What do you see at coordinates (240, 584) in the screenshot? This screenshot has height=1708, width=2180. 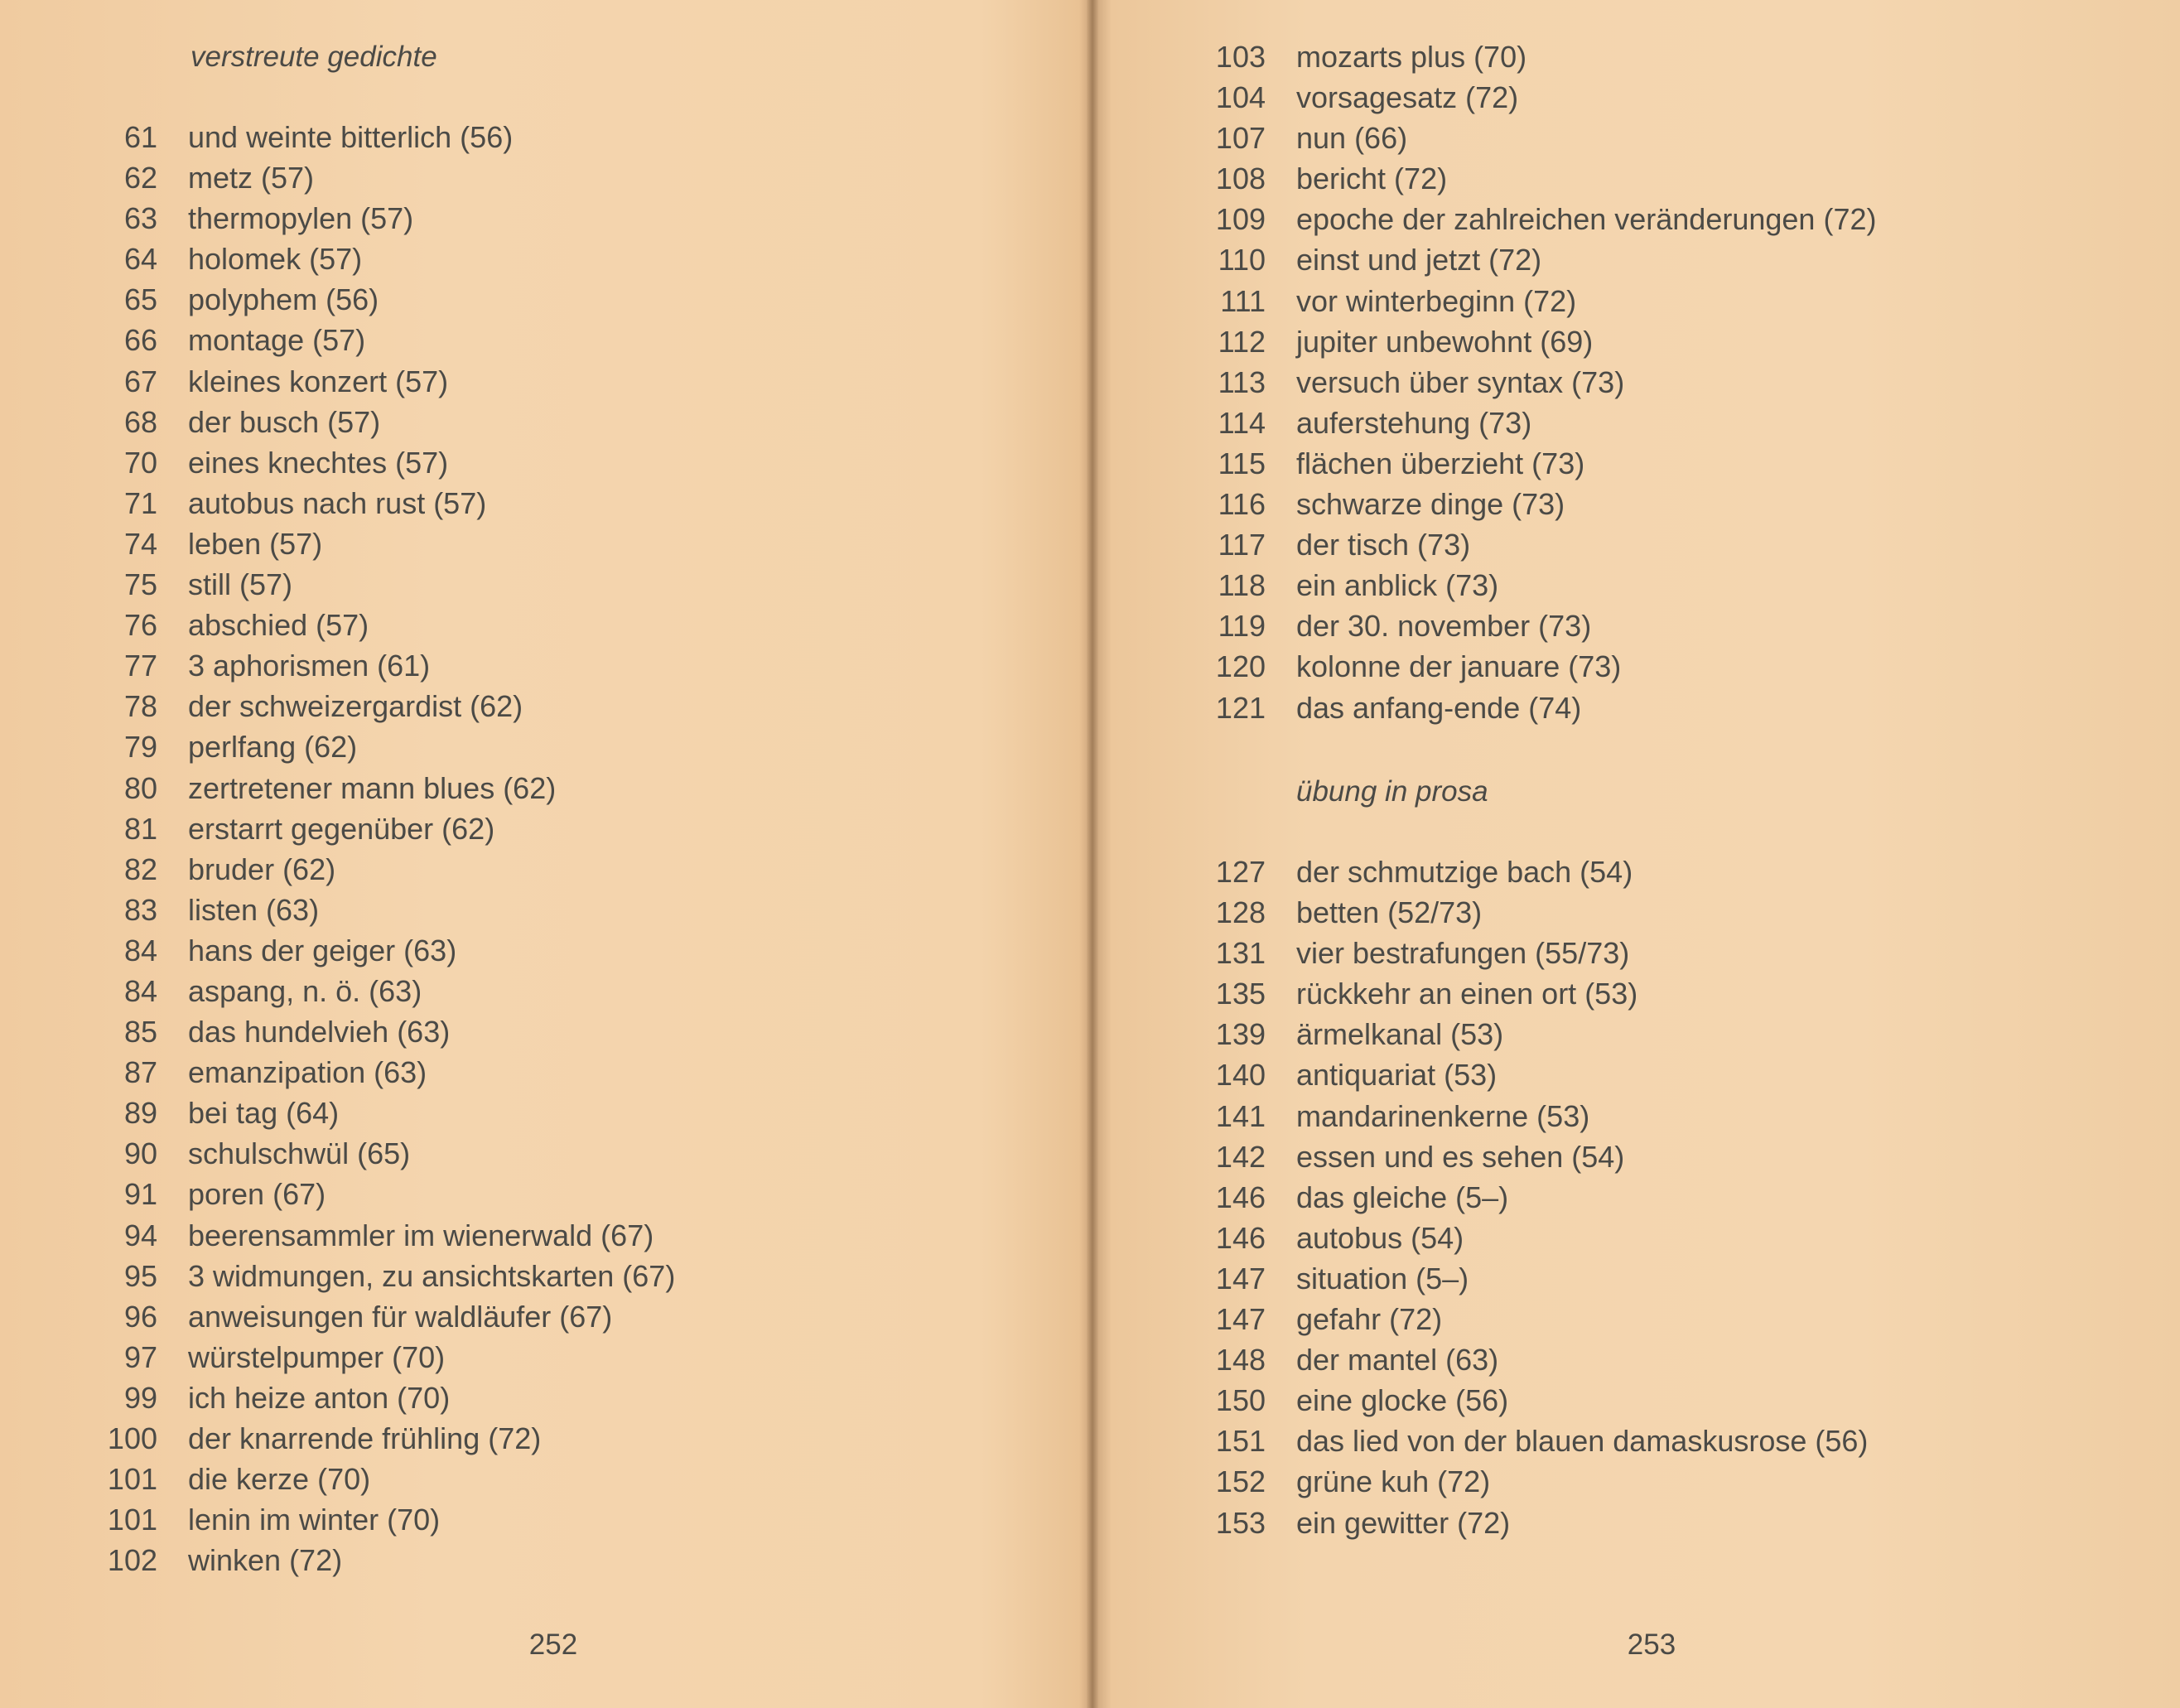 I see `entry-title: still (57)` at bounding box center [240, 584].